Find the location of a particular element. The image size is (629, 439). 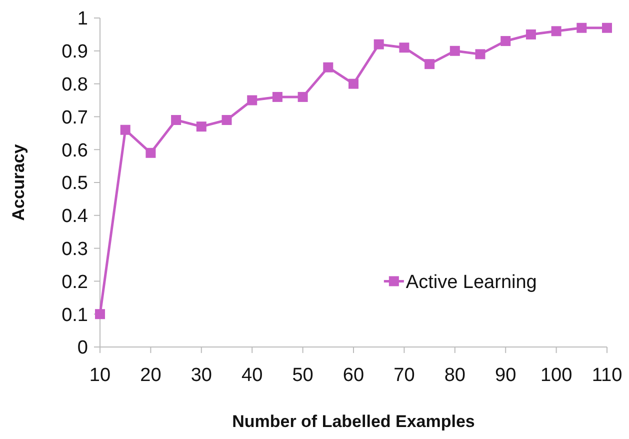

x-axis-title: Number of Labelled Examples is located at coordinates (353, 421).